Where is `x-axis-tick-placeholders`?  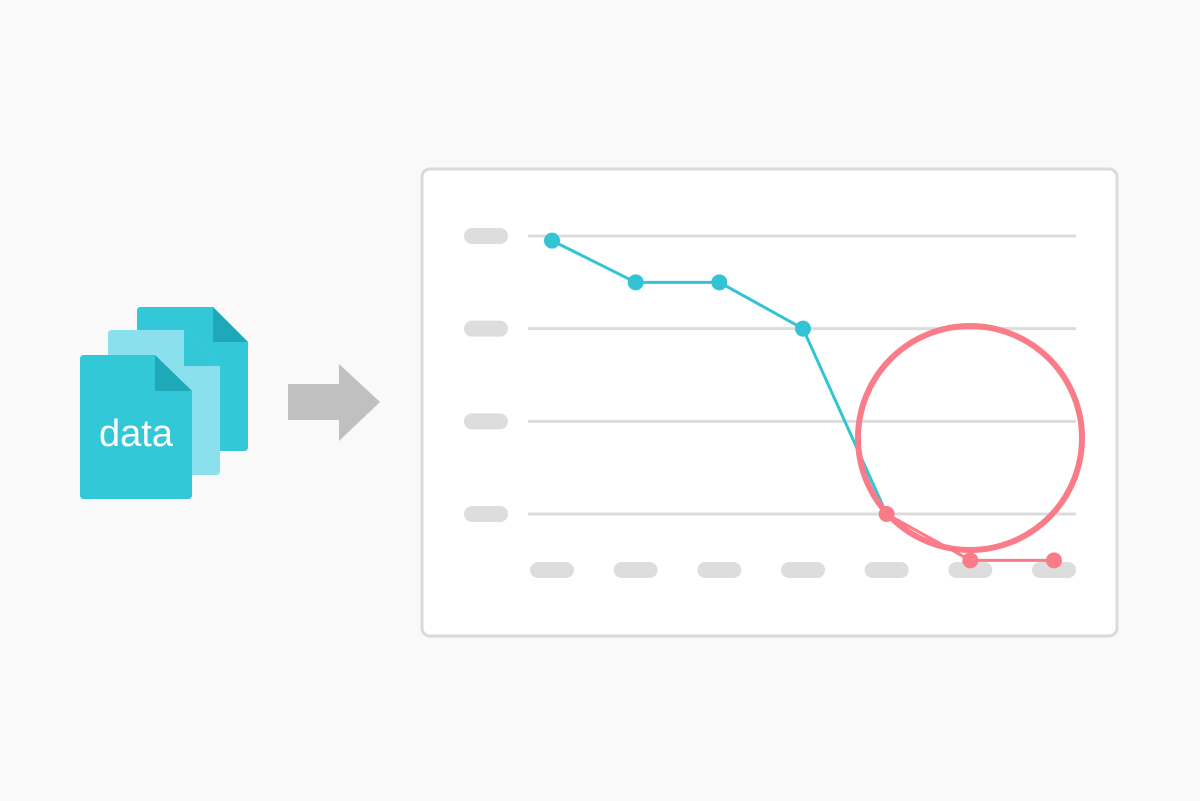 x-axis-tick-placeholders is located at coordinates (803, 570).